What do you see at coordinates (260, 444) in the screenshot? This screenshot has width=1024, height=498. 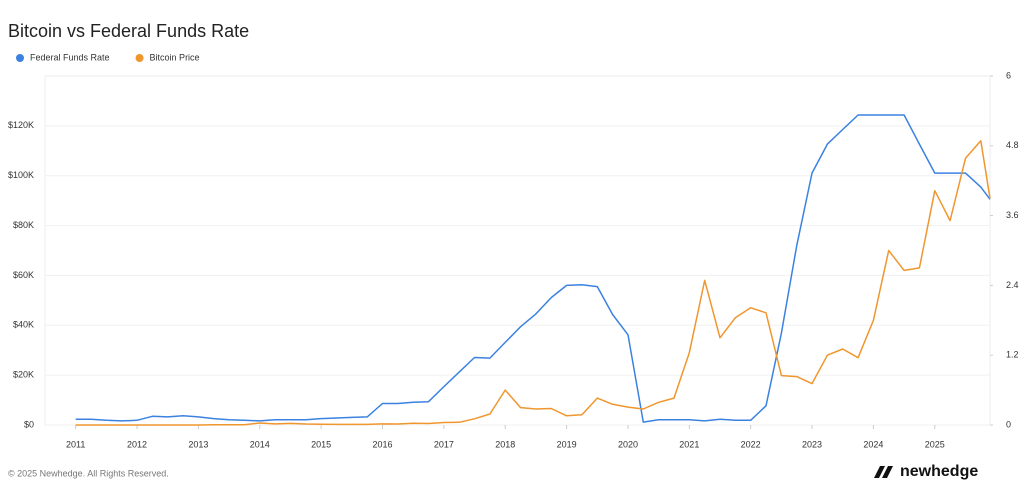 I see `x-tick-label: 2014` at bounding box center [260, 444].